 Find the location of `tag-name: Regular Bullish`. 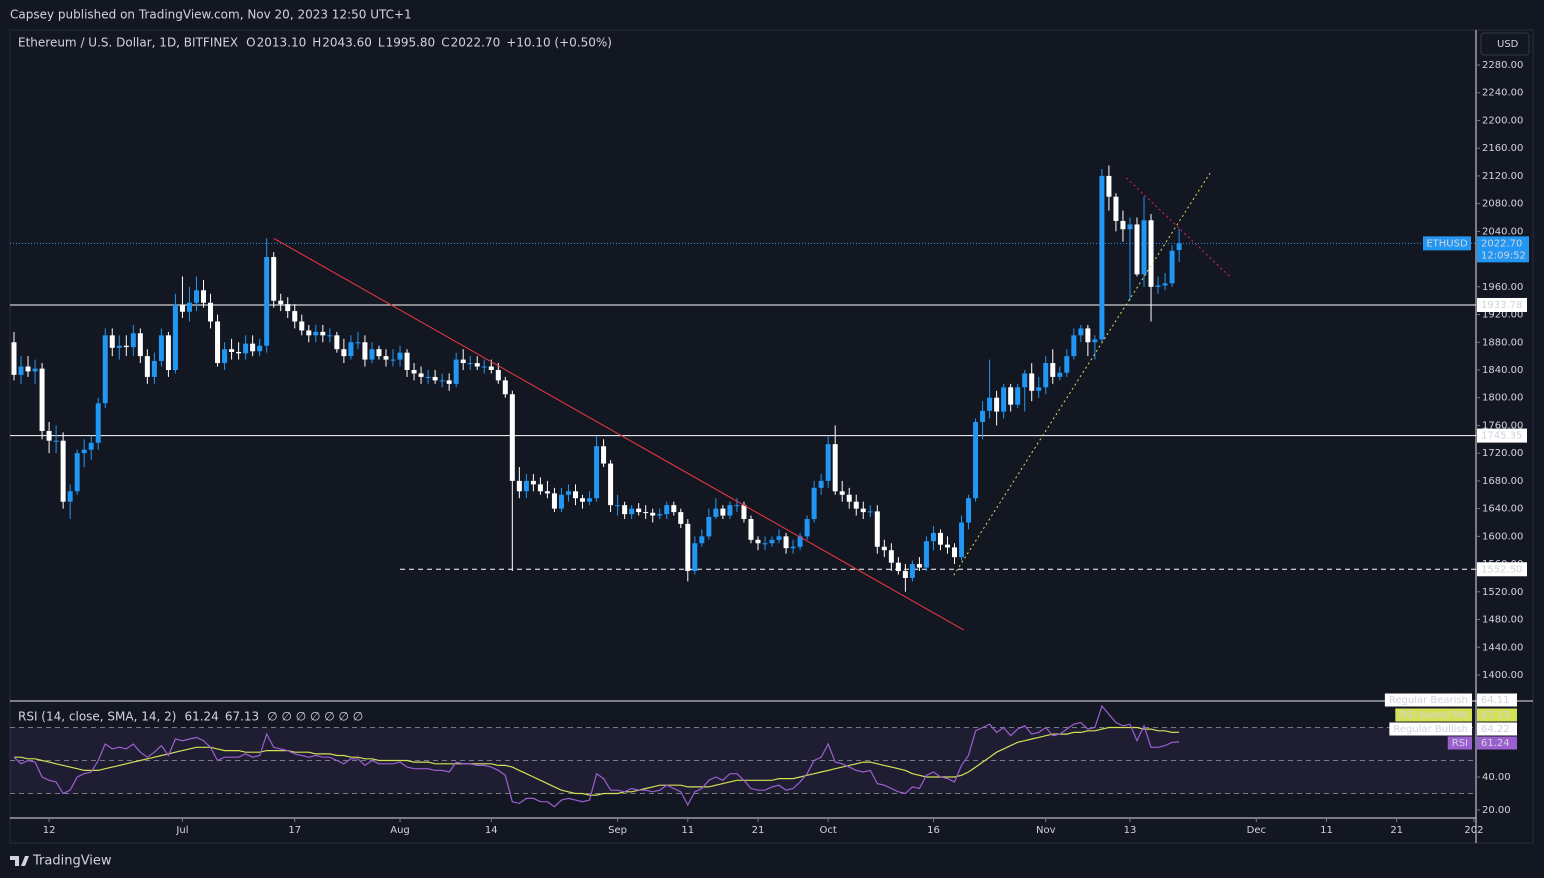

tag-name: Regular Bullish is located at coordinates (1430, 729).